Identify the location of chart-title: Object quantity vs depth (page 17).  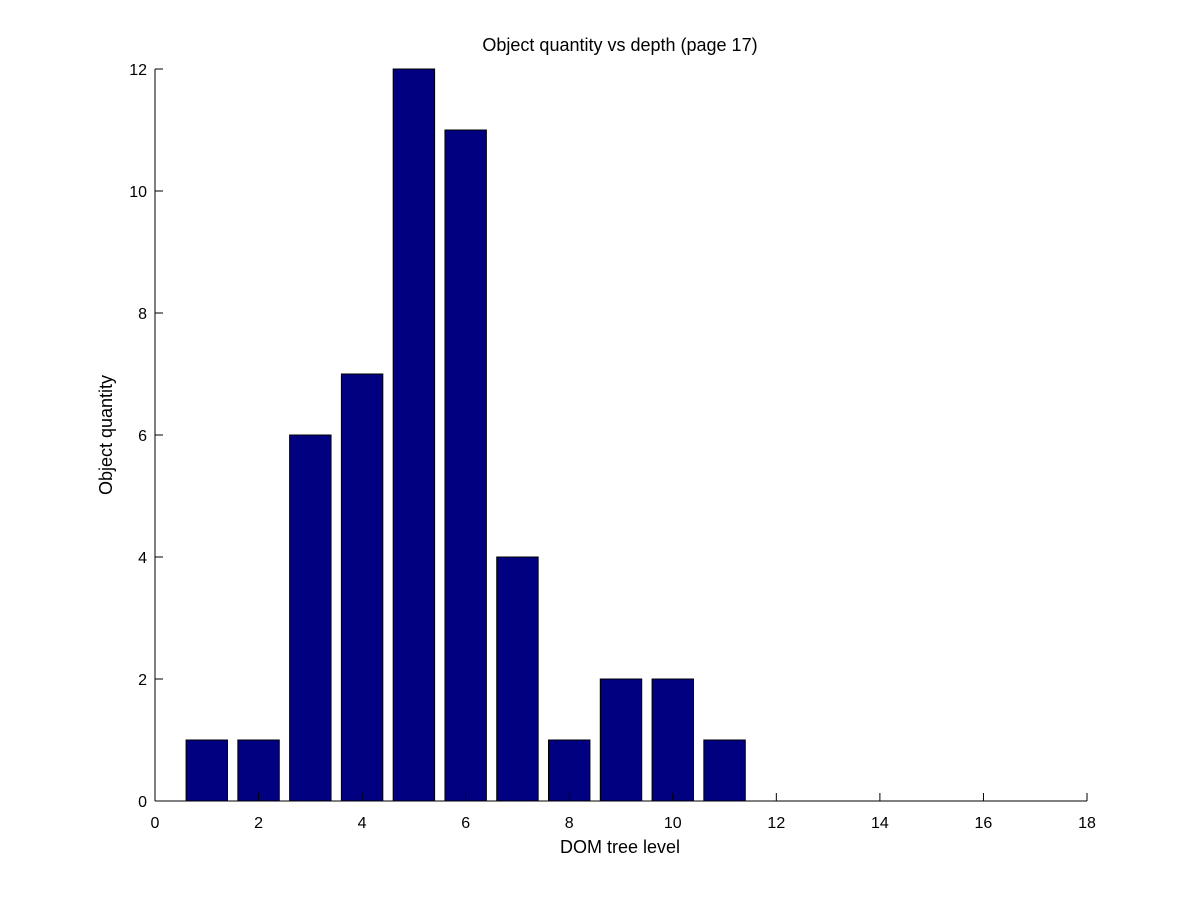
(619, 45).